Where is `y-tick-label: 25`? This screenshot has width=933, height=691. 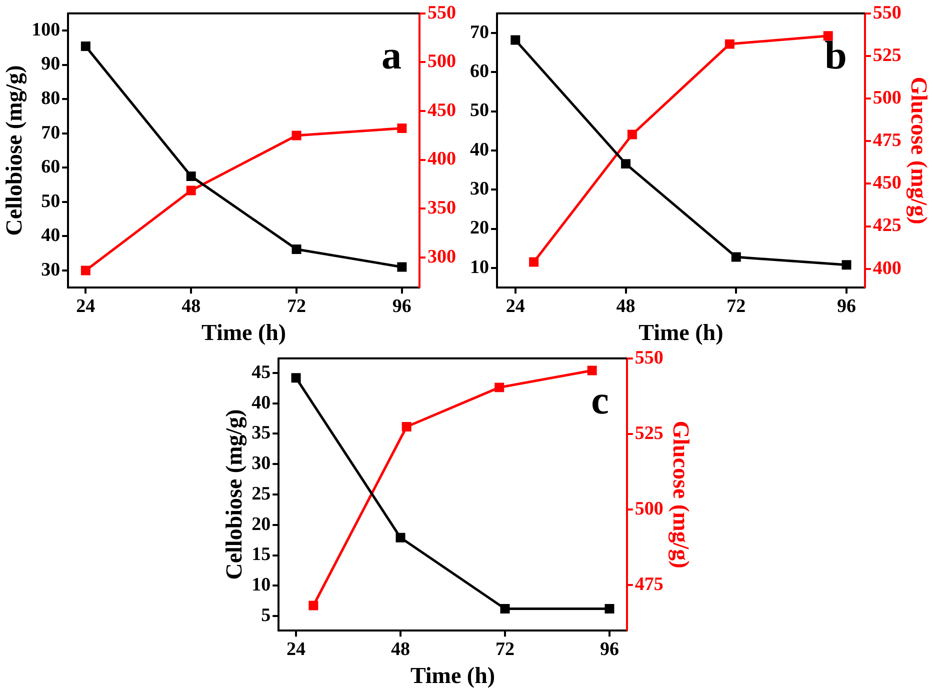 y-tick-label: 25 is located at coordinates (261, 493).